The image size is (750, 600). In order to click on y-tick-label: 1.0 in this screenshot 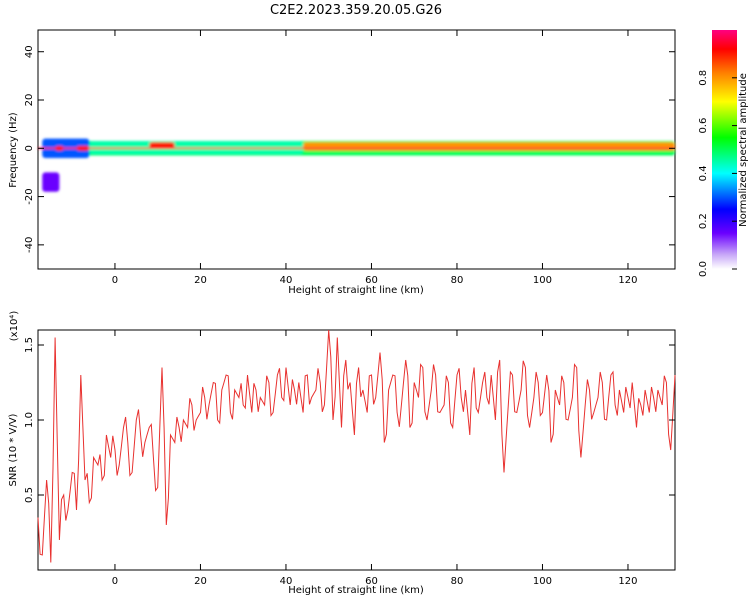, I will do `click(29, 420)`.